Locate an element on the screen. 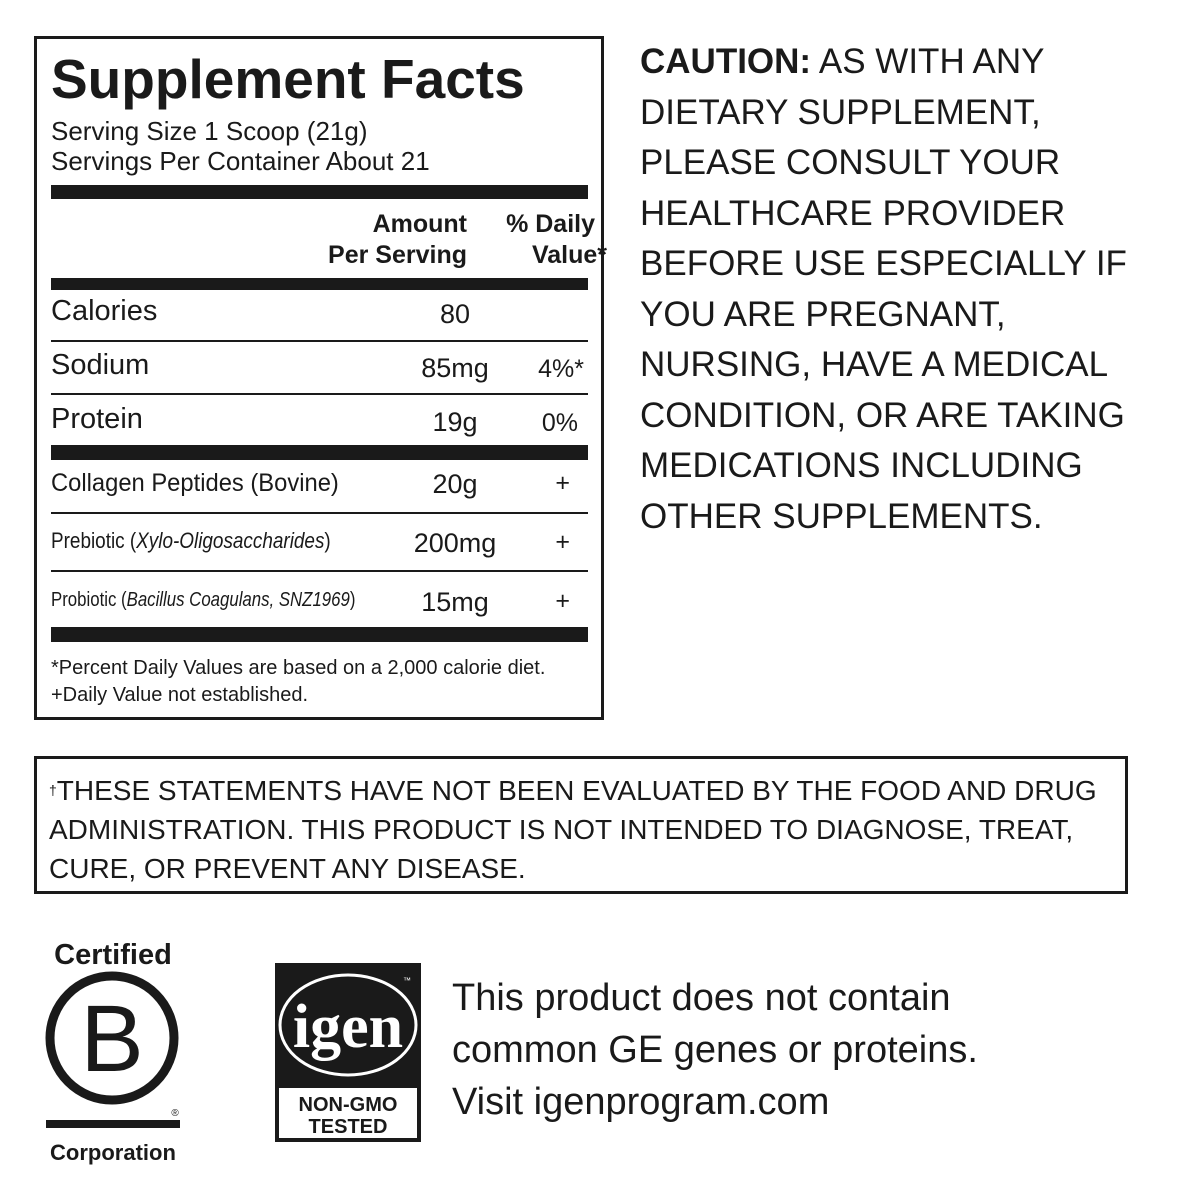  facts-title: Supplement Facts is located at coordinates (288, 79).